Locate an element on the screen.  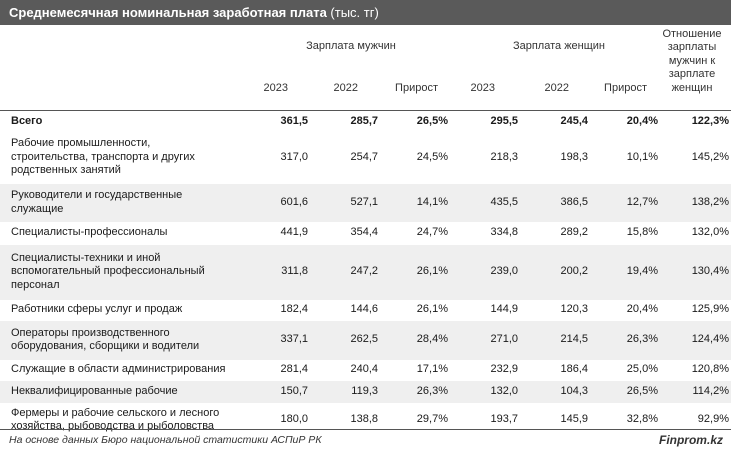
cell-women-growth: 32,8% is located at coordinates (642, 419).